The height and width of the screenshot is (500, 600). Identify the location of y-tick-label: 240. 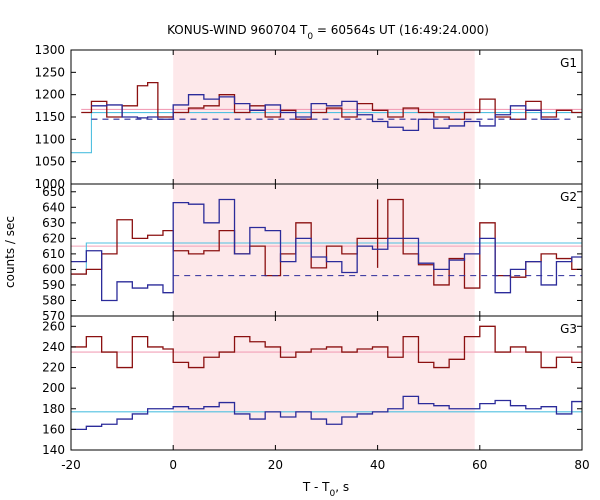
(53, 347).